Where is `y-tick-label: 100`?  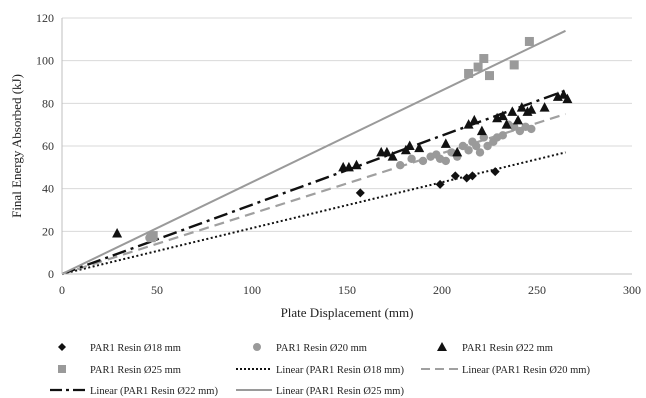 y-tick-label: 100 is located at coordinates (45, 61).